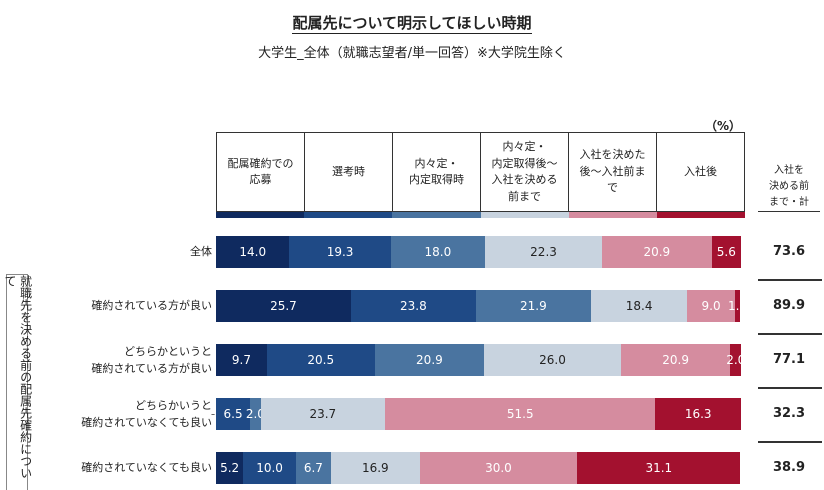 This screenshot has height=490, width=824. I want to click on bar-row: 25.7 23.8 21.9 18.4 9.0 1.1, so click(481, 306).